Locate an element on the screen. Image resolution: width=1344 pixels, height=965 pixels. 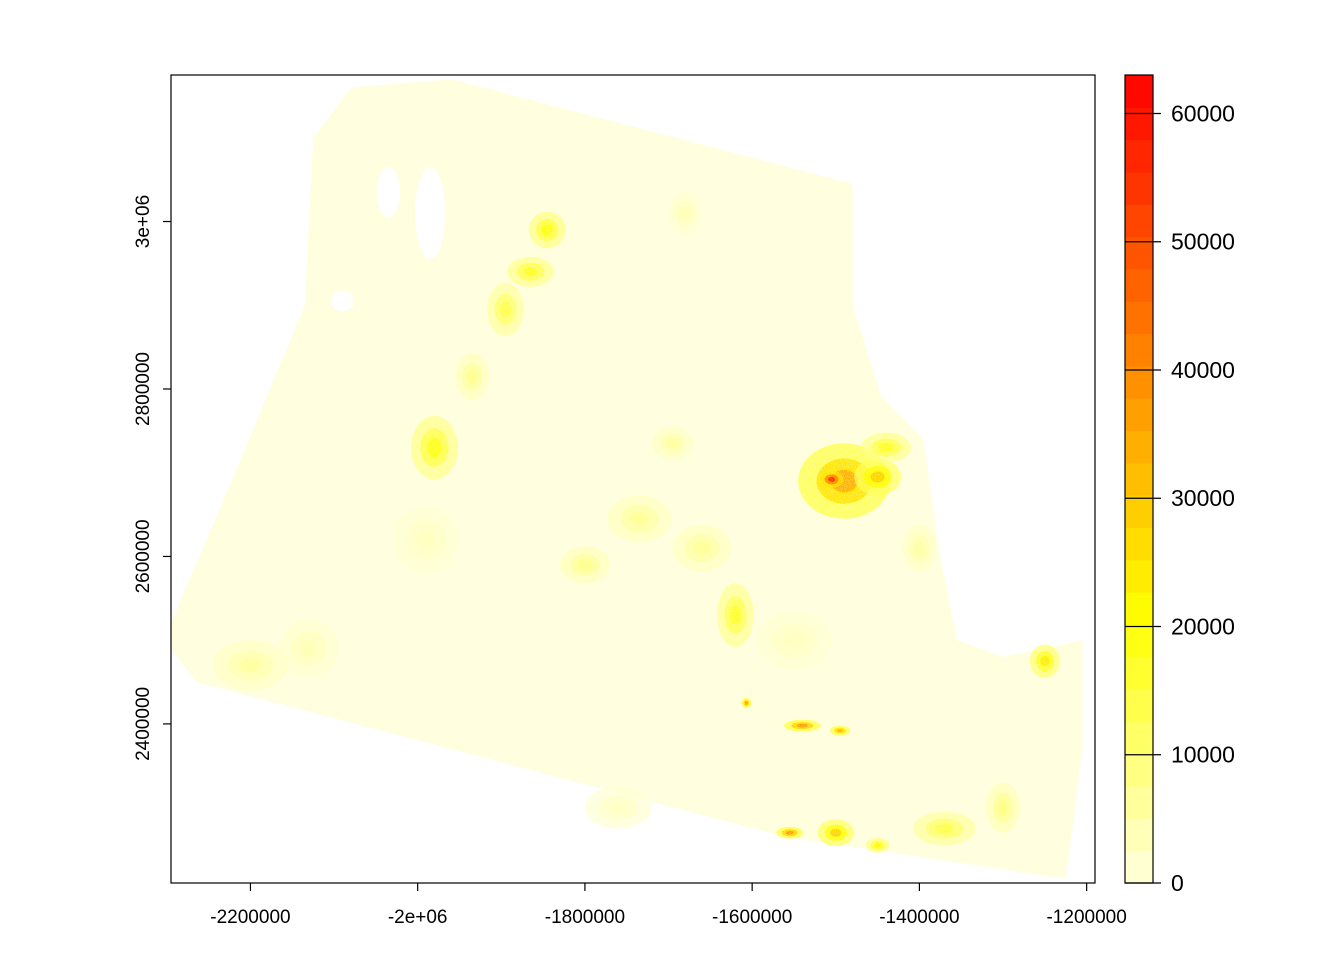
y-tick-label: 3e+06 is located at coordinates (143, 221).